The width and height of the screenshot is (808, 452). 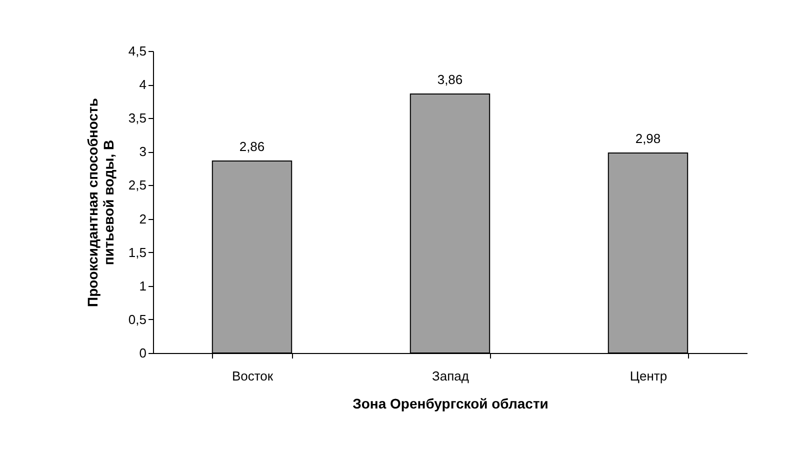 I want to click on x-tick-label: Центр, so click(x=649, y=376).